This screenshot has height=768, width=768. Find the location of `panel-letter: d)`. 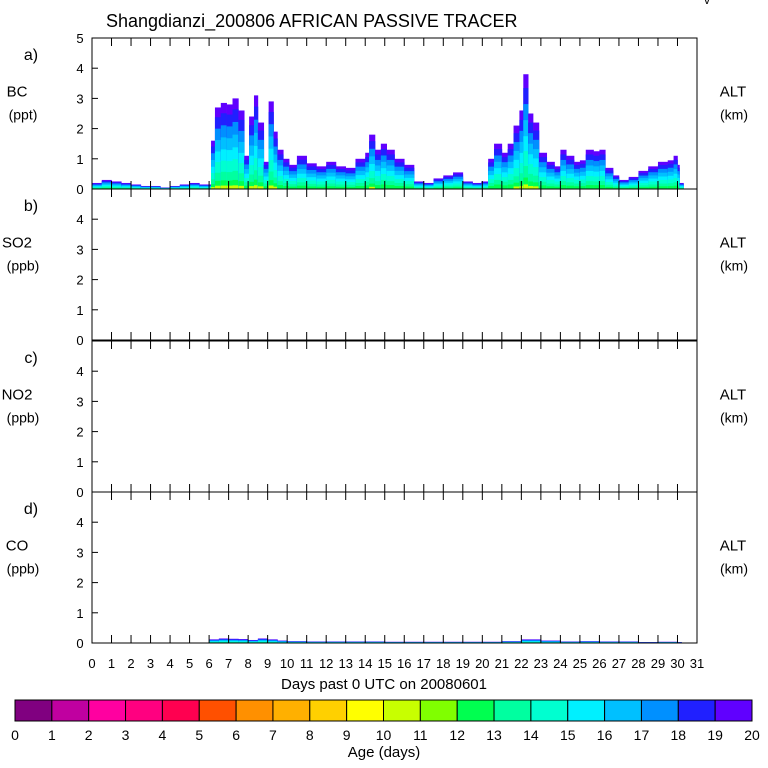

panel-letter: d) is located at coordinates (31, 509).